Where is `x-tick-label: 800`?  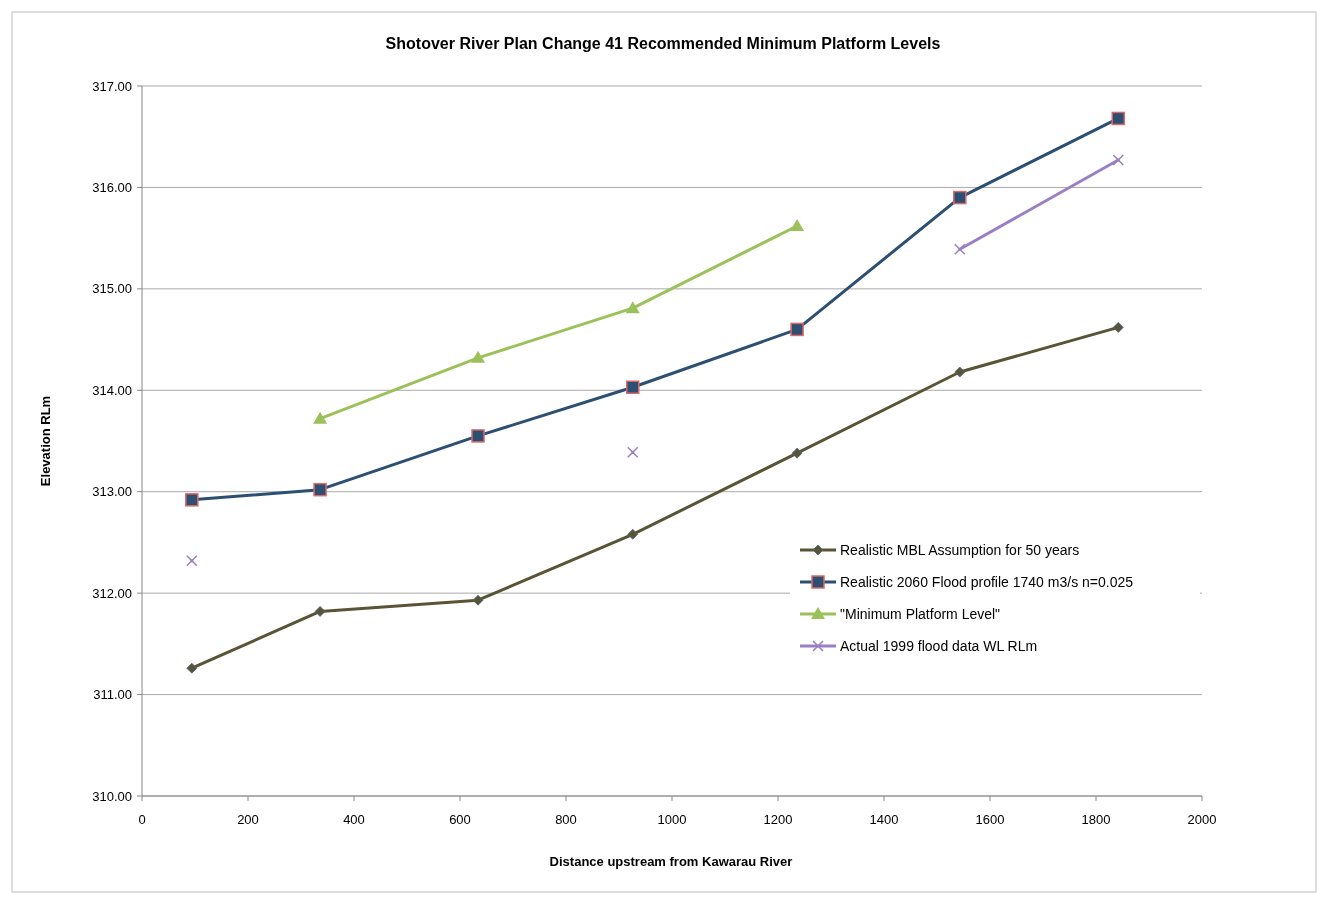 x-tick-label: 800 is located at coordinates (566, 819).